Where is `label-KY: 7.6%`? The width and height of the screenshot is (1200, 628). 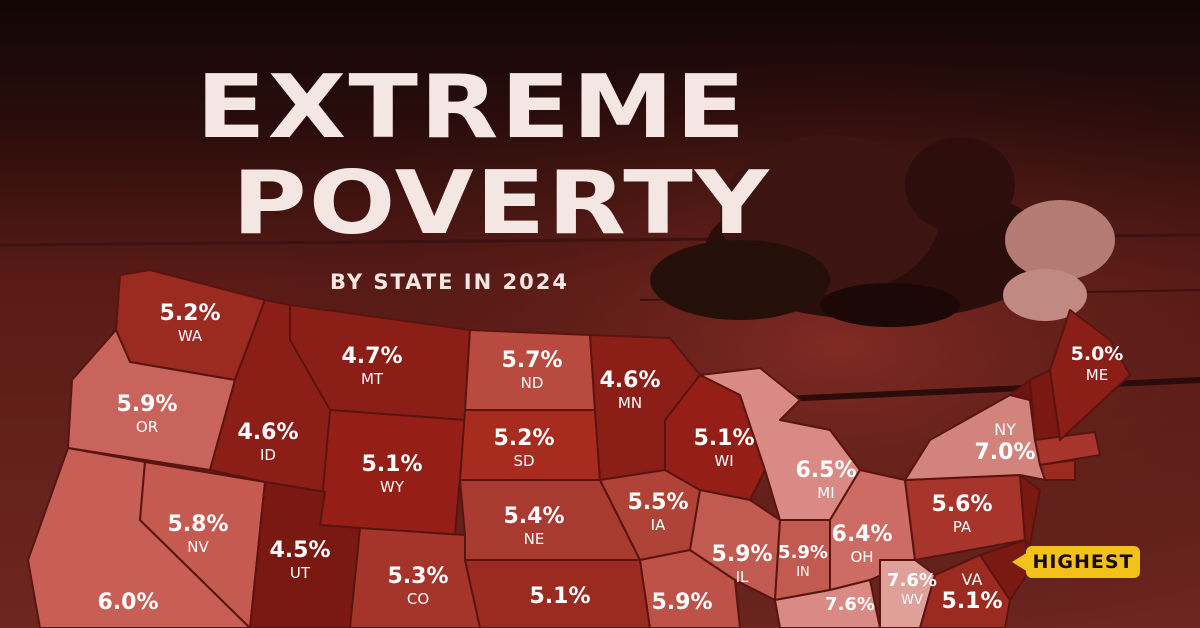 label-KY: 7.6% is located at coordinates (850, 605).